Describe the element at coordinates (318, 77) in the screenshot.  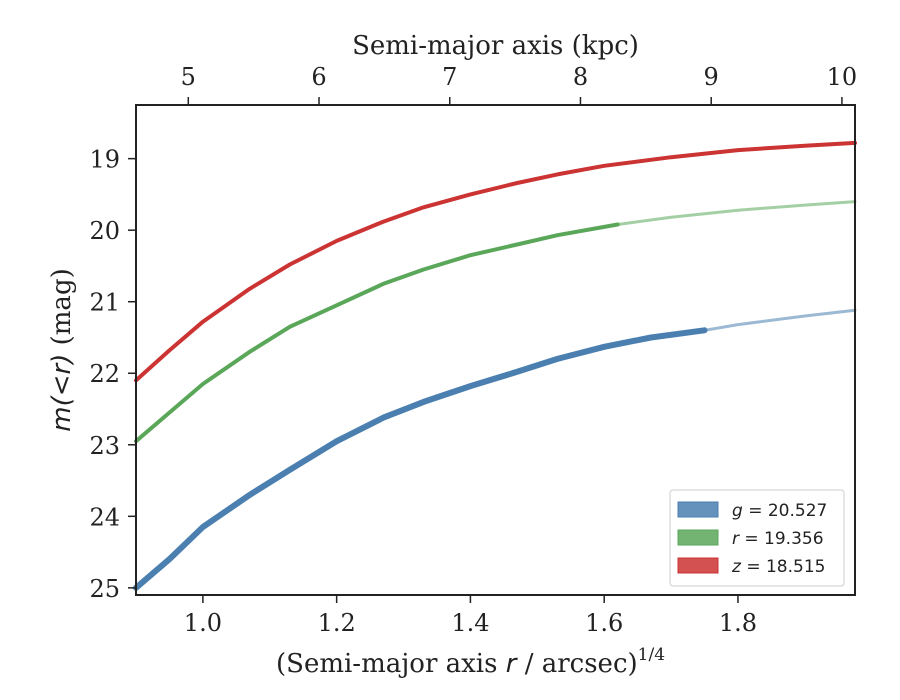
I see `top-x-tick-label: 6` at that location.